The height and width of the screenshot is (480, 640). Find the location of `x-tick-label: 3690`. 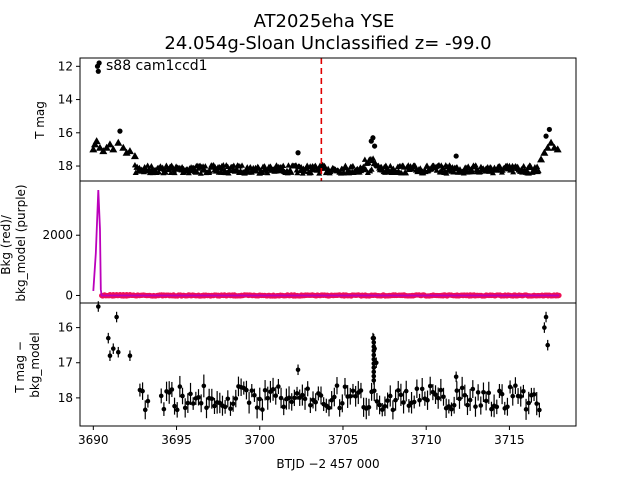

x-tick-label: 3690 is located at coordinates (93, 440).